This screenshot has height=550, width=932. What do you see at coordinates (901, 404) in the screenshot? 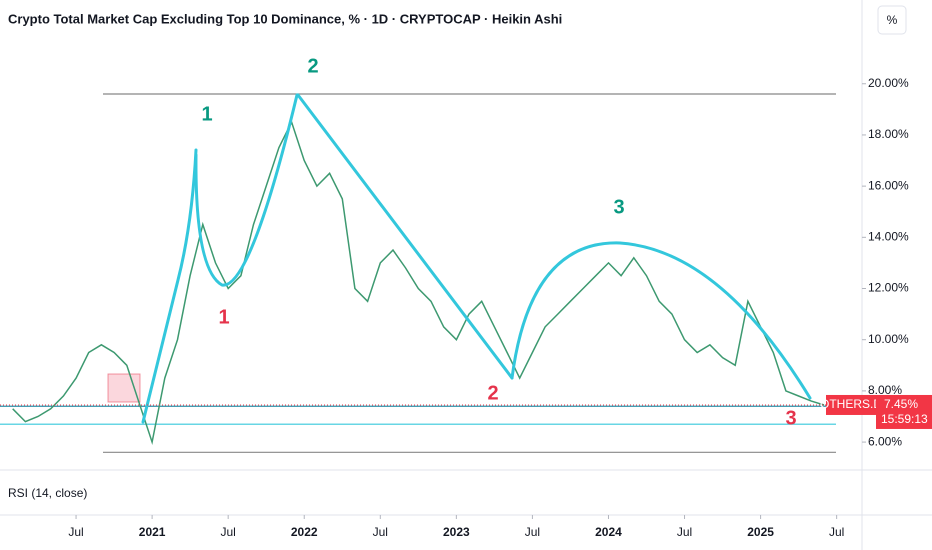
I see `price-badge-value: 7.45%` at bounding box center [901, 404].